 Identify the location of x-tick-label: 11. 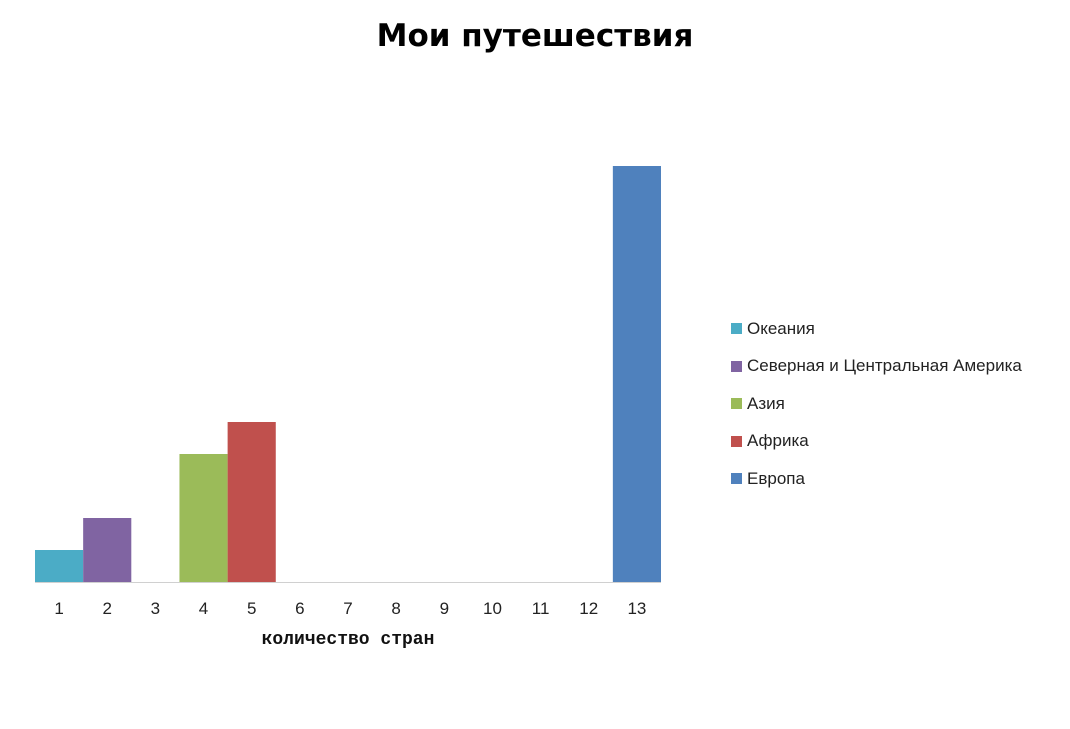
(541, 608).